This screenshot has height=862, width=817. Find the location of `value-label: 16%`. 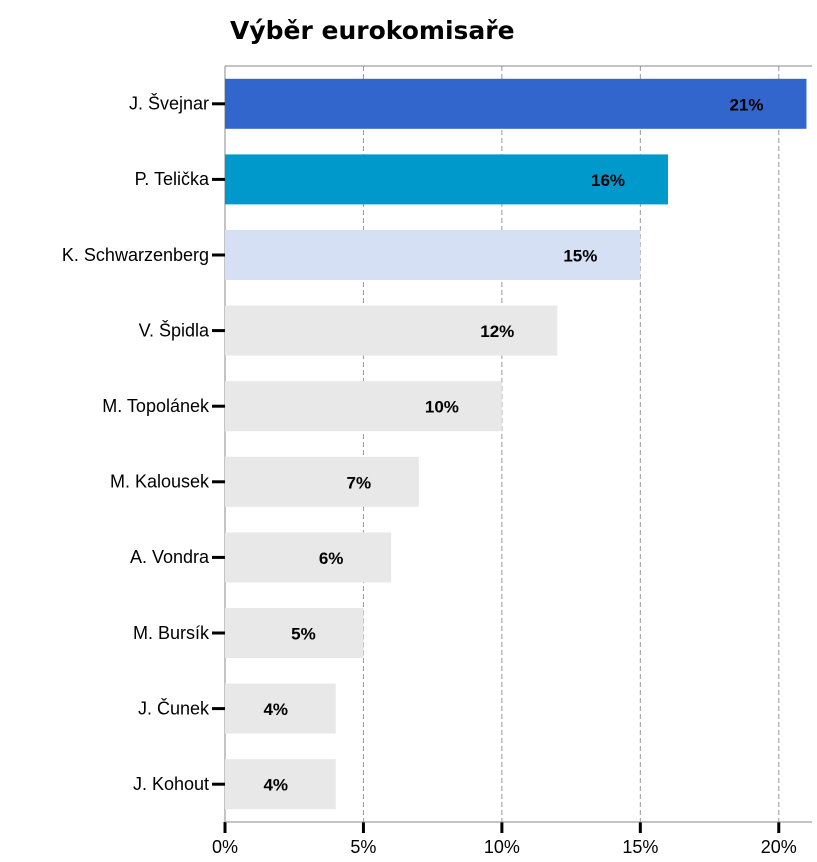

value-label: 16% is located at coordinates (608, 180).